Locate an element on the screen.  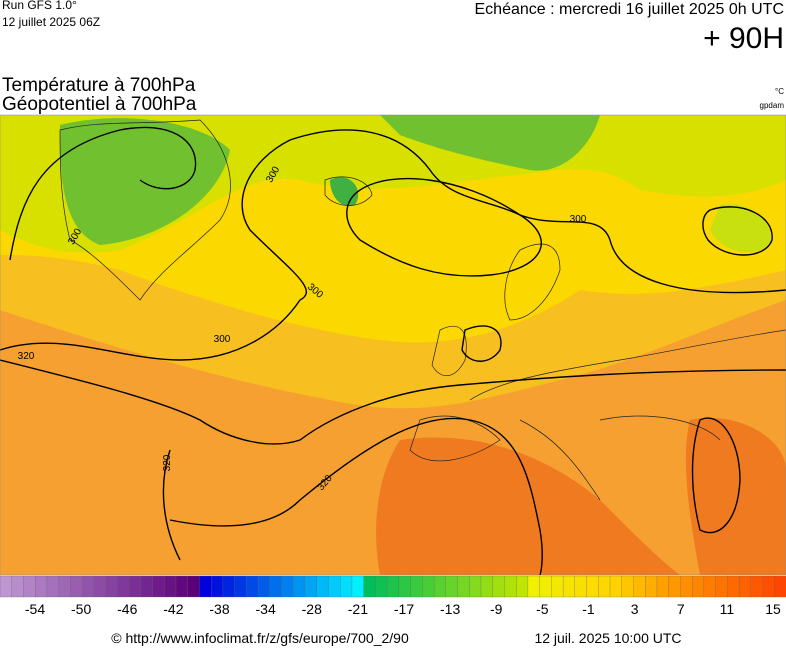
unit-temperature: °C is located at coordinates (779, 91).